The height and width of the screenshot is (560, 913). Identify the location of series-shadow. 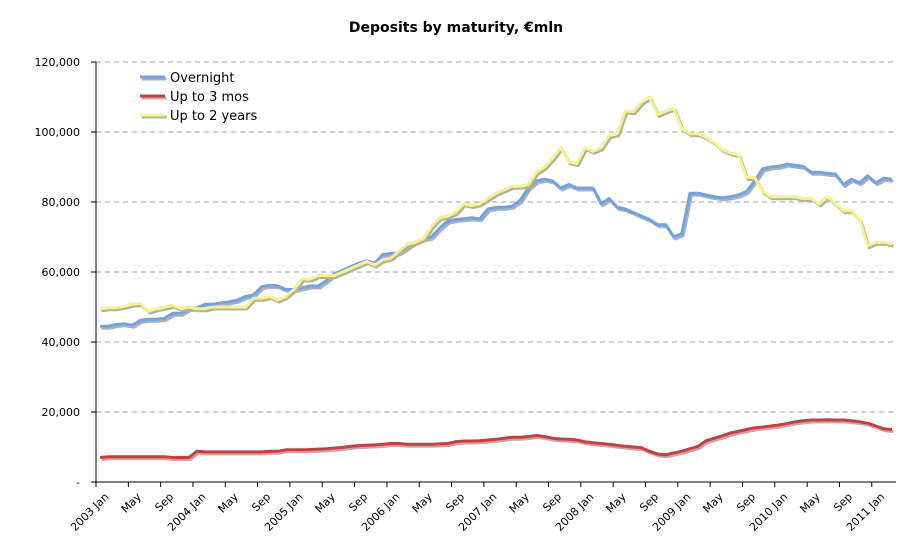
(497, 440).